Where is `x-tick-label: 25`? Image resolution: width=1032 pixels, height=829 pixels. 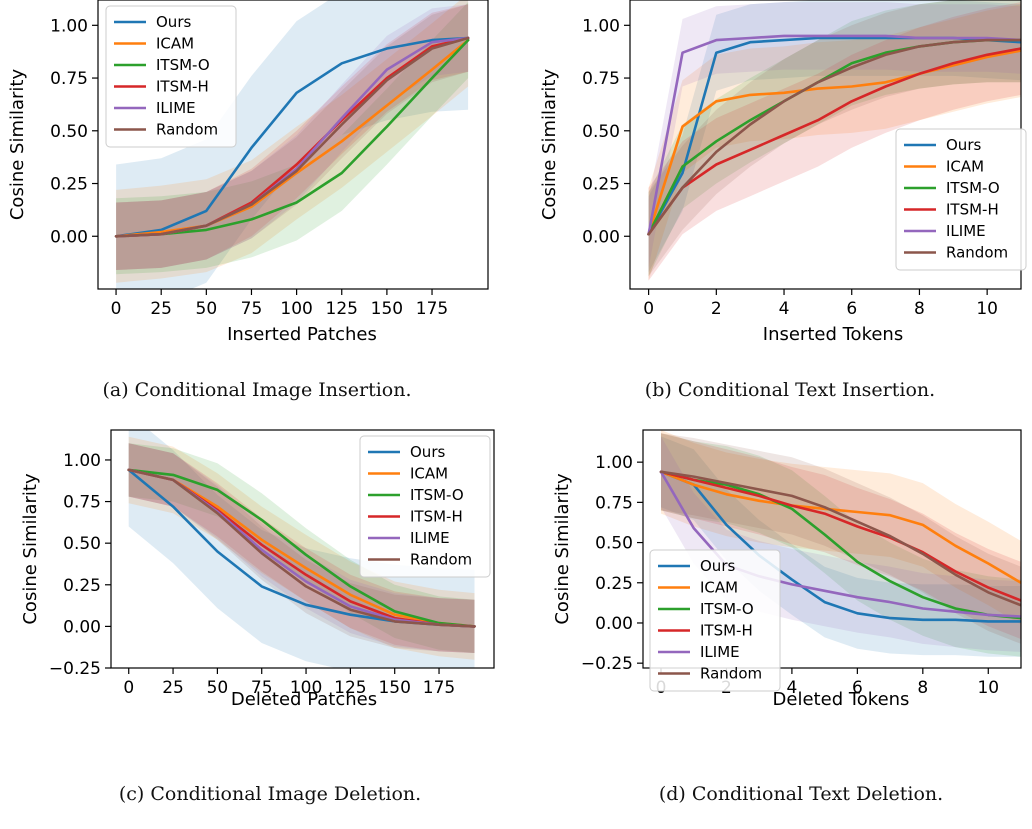
x-tick-label: 25 is located at coordinates (161, 309).